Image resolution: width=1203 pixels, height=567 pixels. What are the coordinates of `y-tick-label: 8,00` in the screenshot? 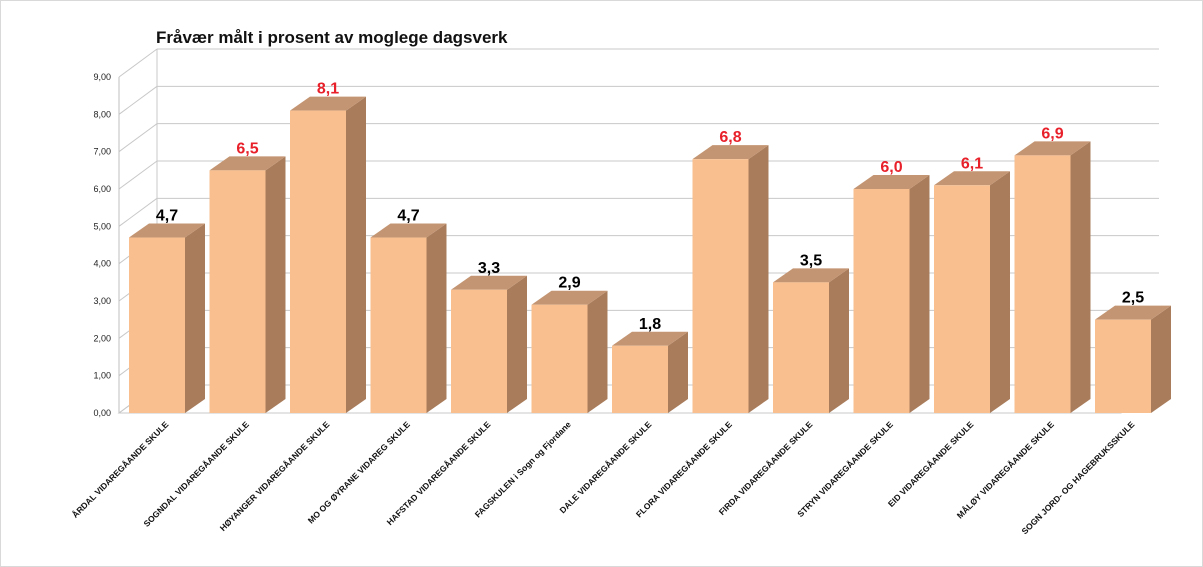 It's located at (102, 114).